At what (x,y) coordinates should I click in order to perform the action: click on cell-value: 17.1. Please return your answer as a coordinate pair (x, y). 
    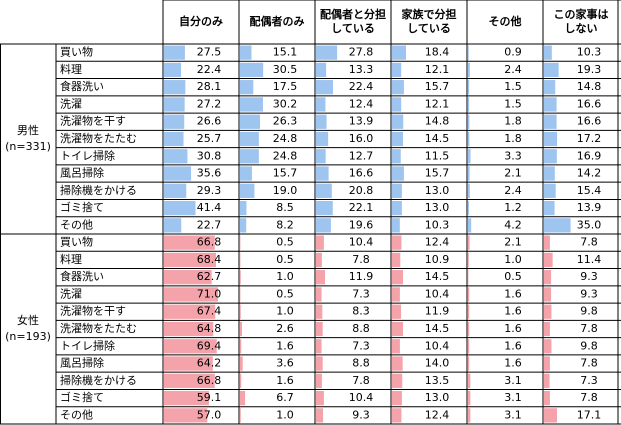
    Looking at the image, I should click on (589, 414).